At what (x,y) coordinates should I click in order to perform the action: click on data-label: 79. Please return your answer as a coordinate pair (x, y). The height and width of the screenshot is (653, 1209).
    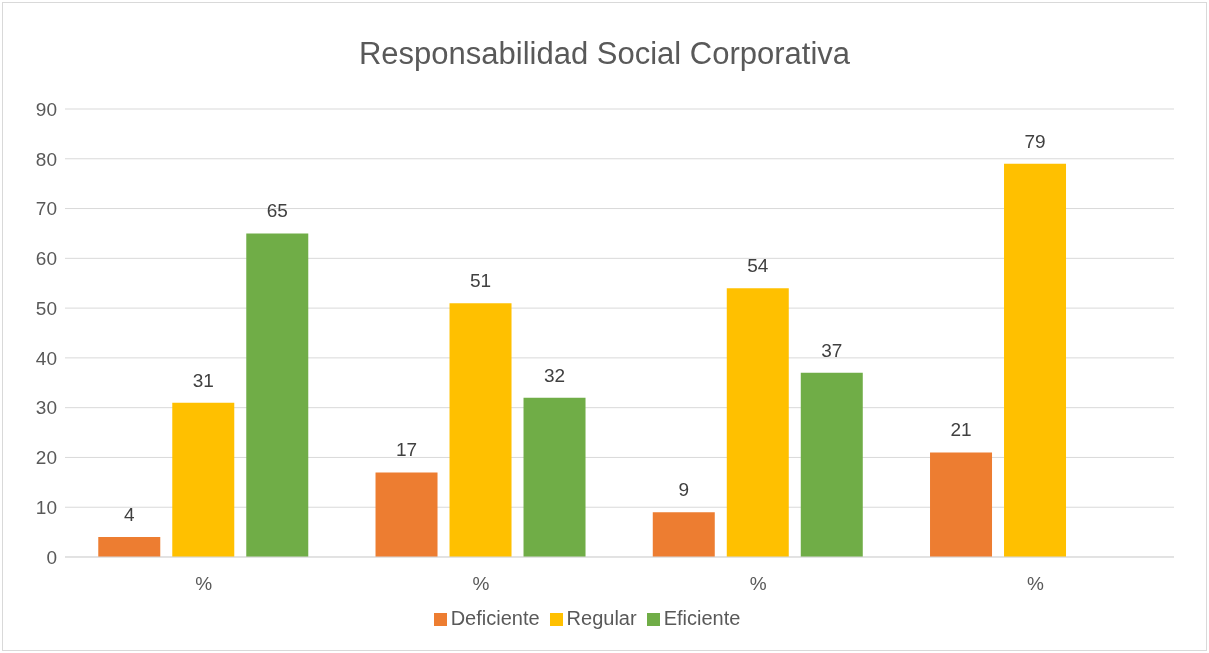
    Looking at the image, I should click on (1035, 141).